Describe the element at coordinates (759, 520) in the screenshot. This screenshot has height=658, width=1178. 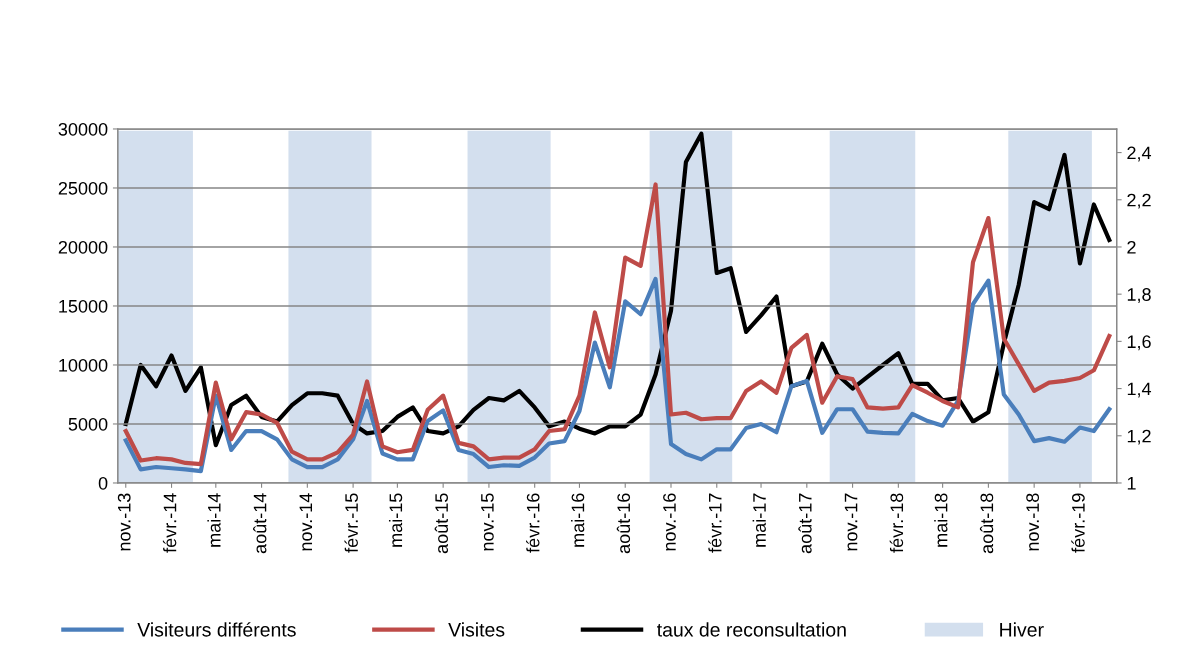
I see `x-tick-label: mai-17` at that location.